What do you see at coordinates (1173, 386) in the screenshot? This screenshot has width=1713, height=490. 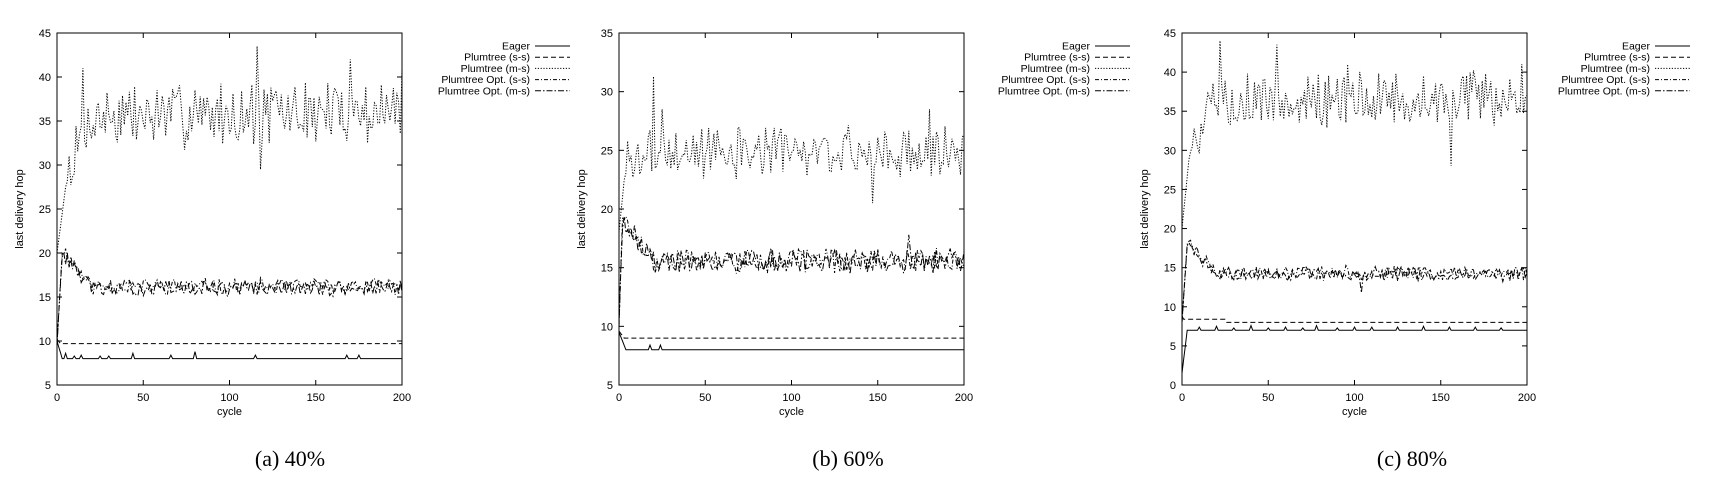 I see `y-tick-label: 0` at bounding box center [1173, 386].